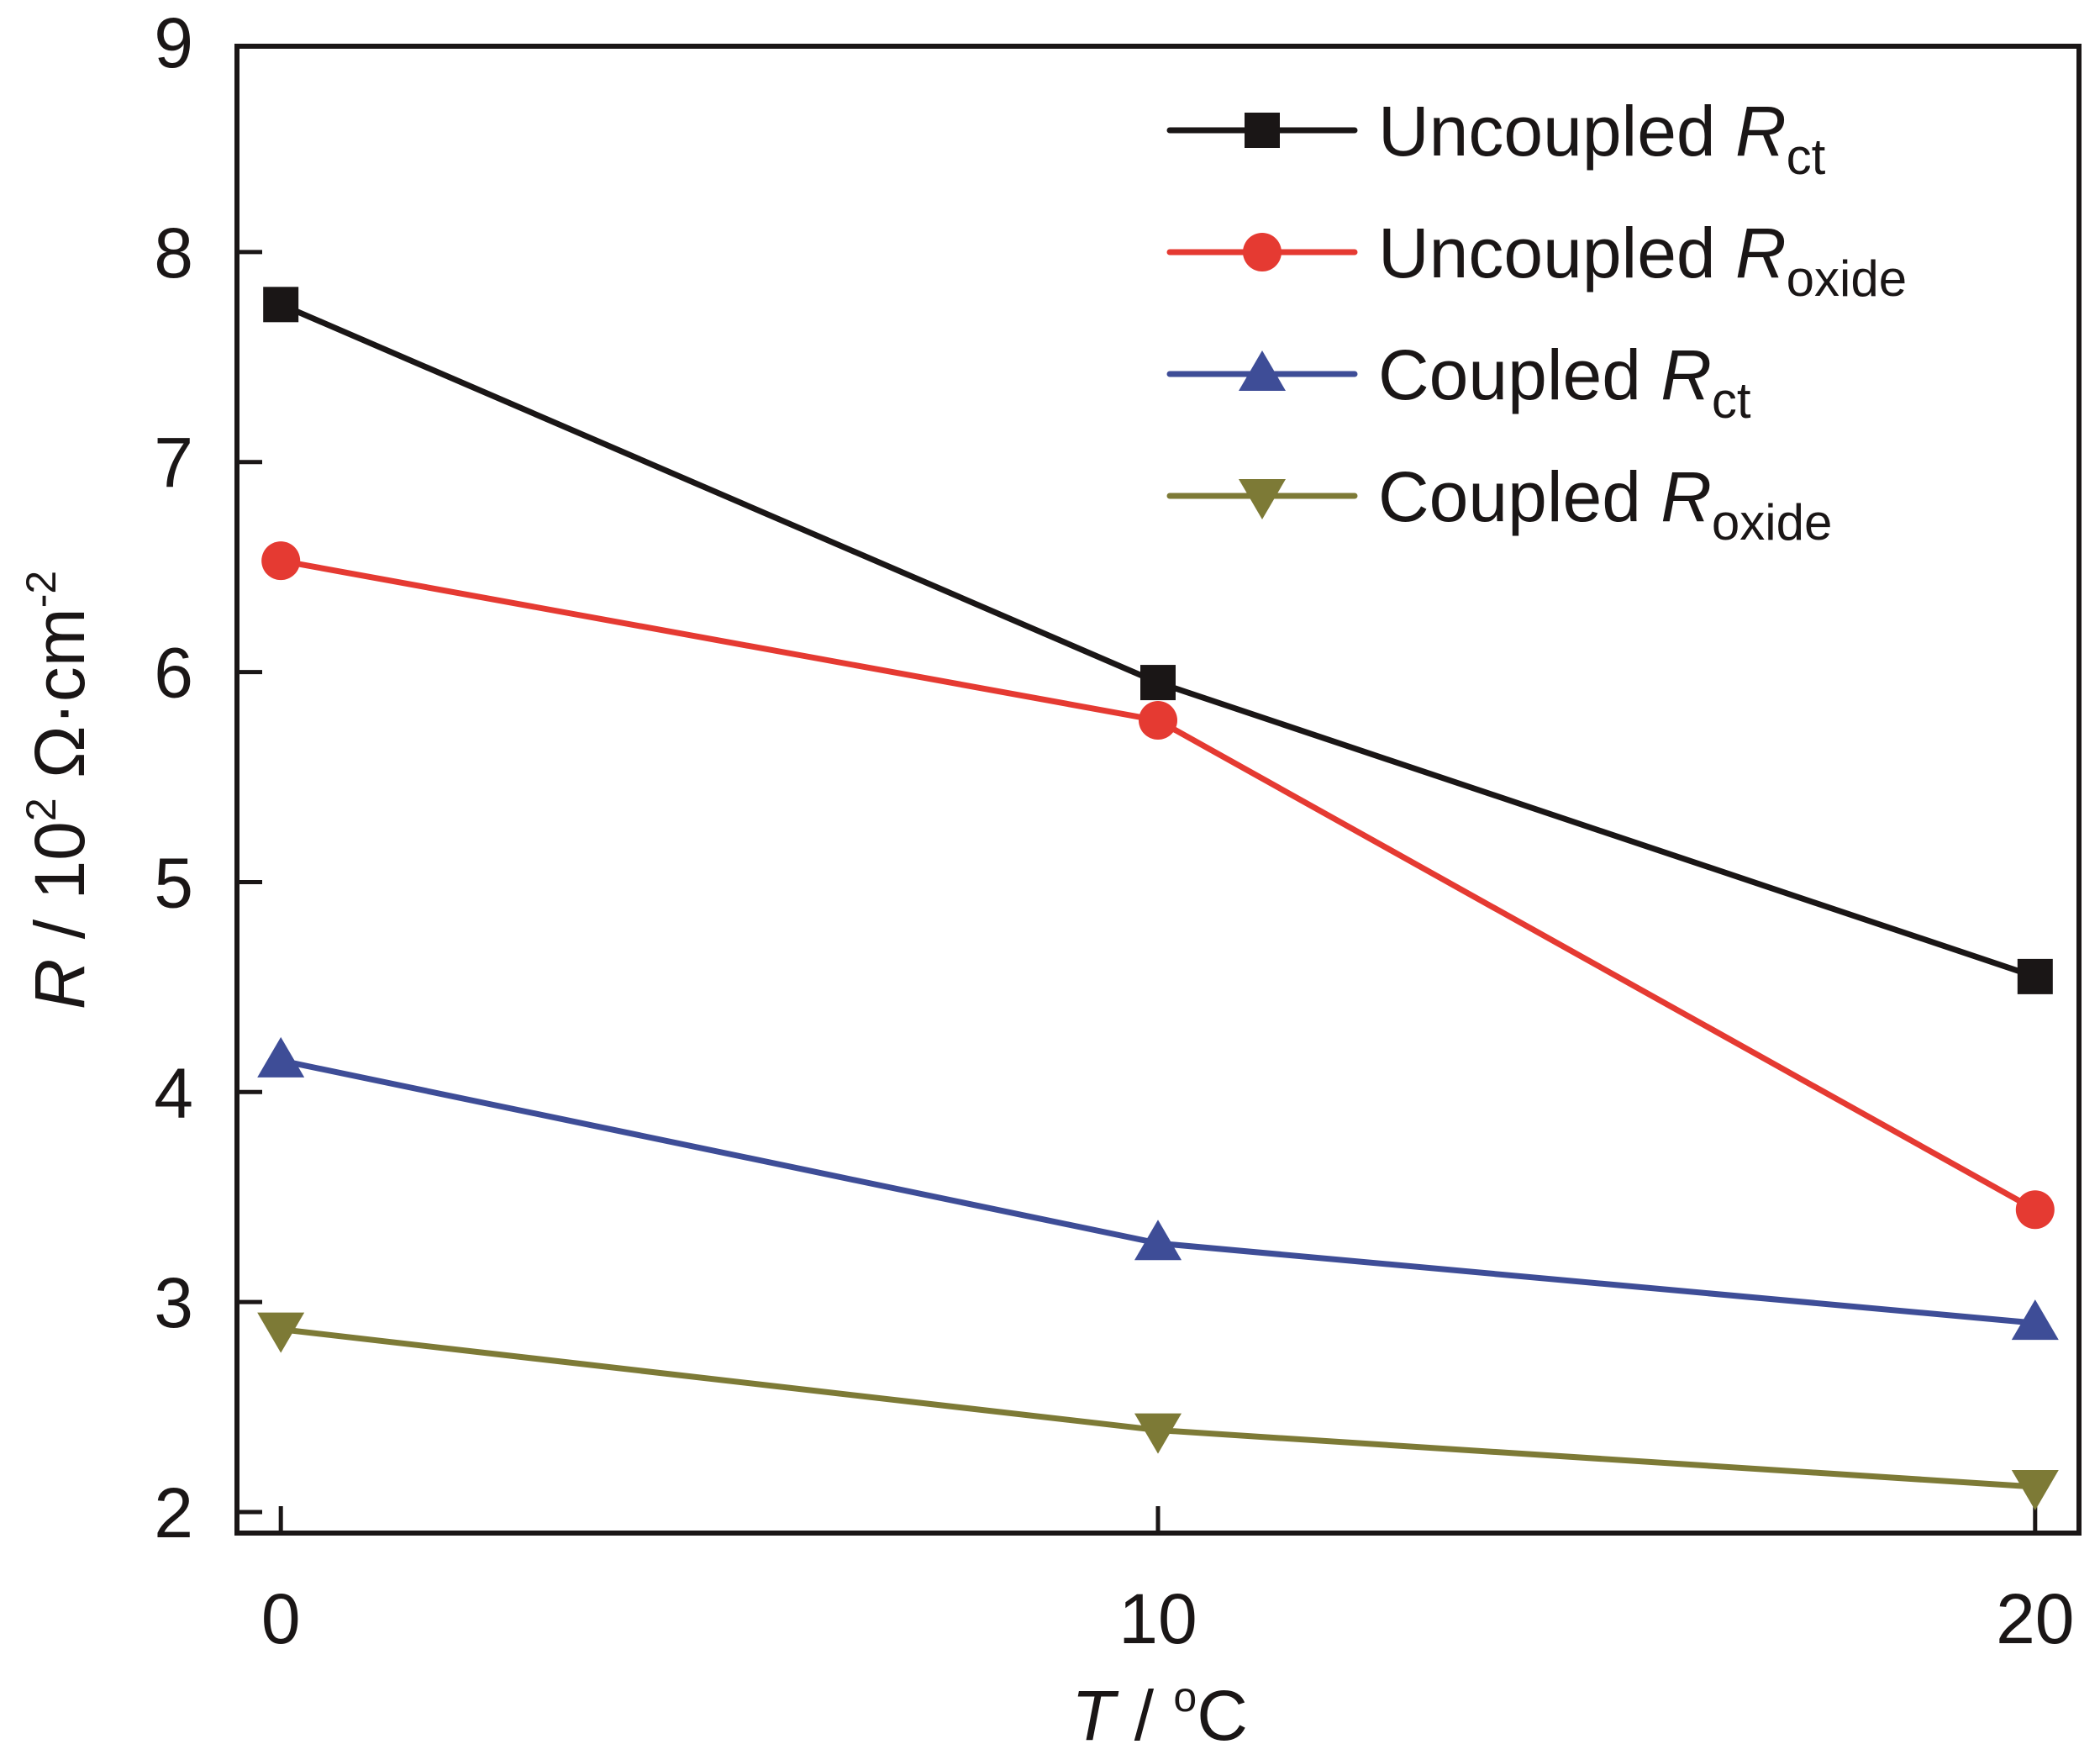 This screenshot has height=1760, width=2100. I want to click on y-tick-label: 6, so click(173, 673).